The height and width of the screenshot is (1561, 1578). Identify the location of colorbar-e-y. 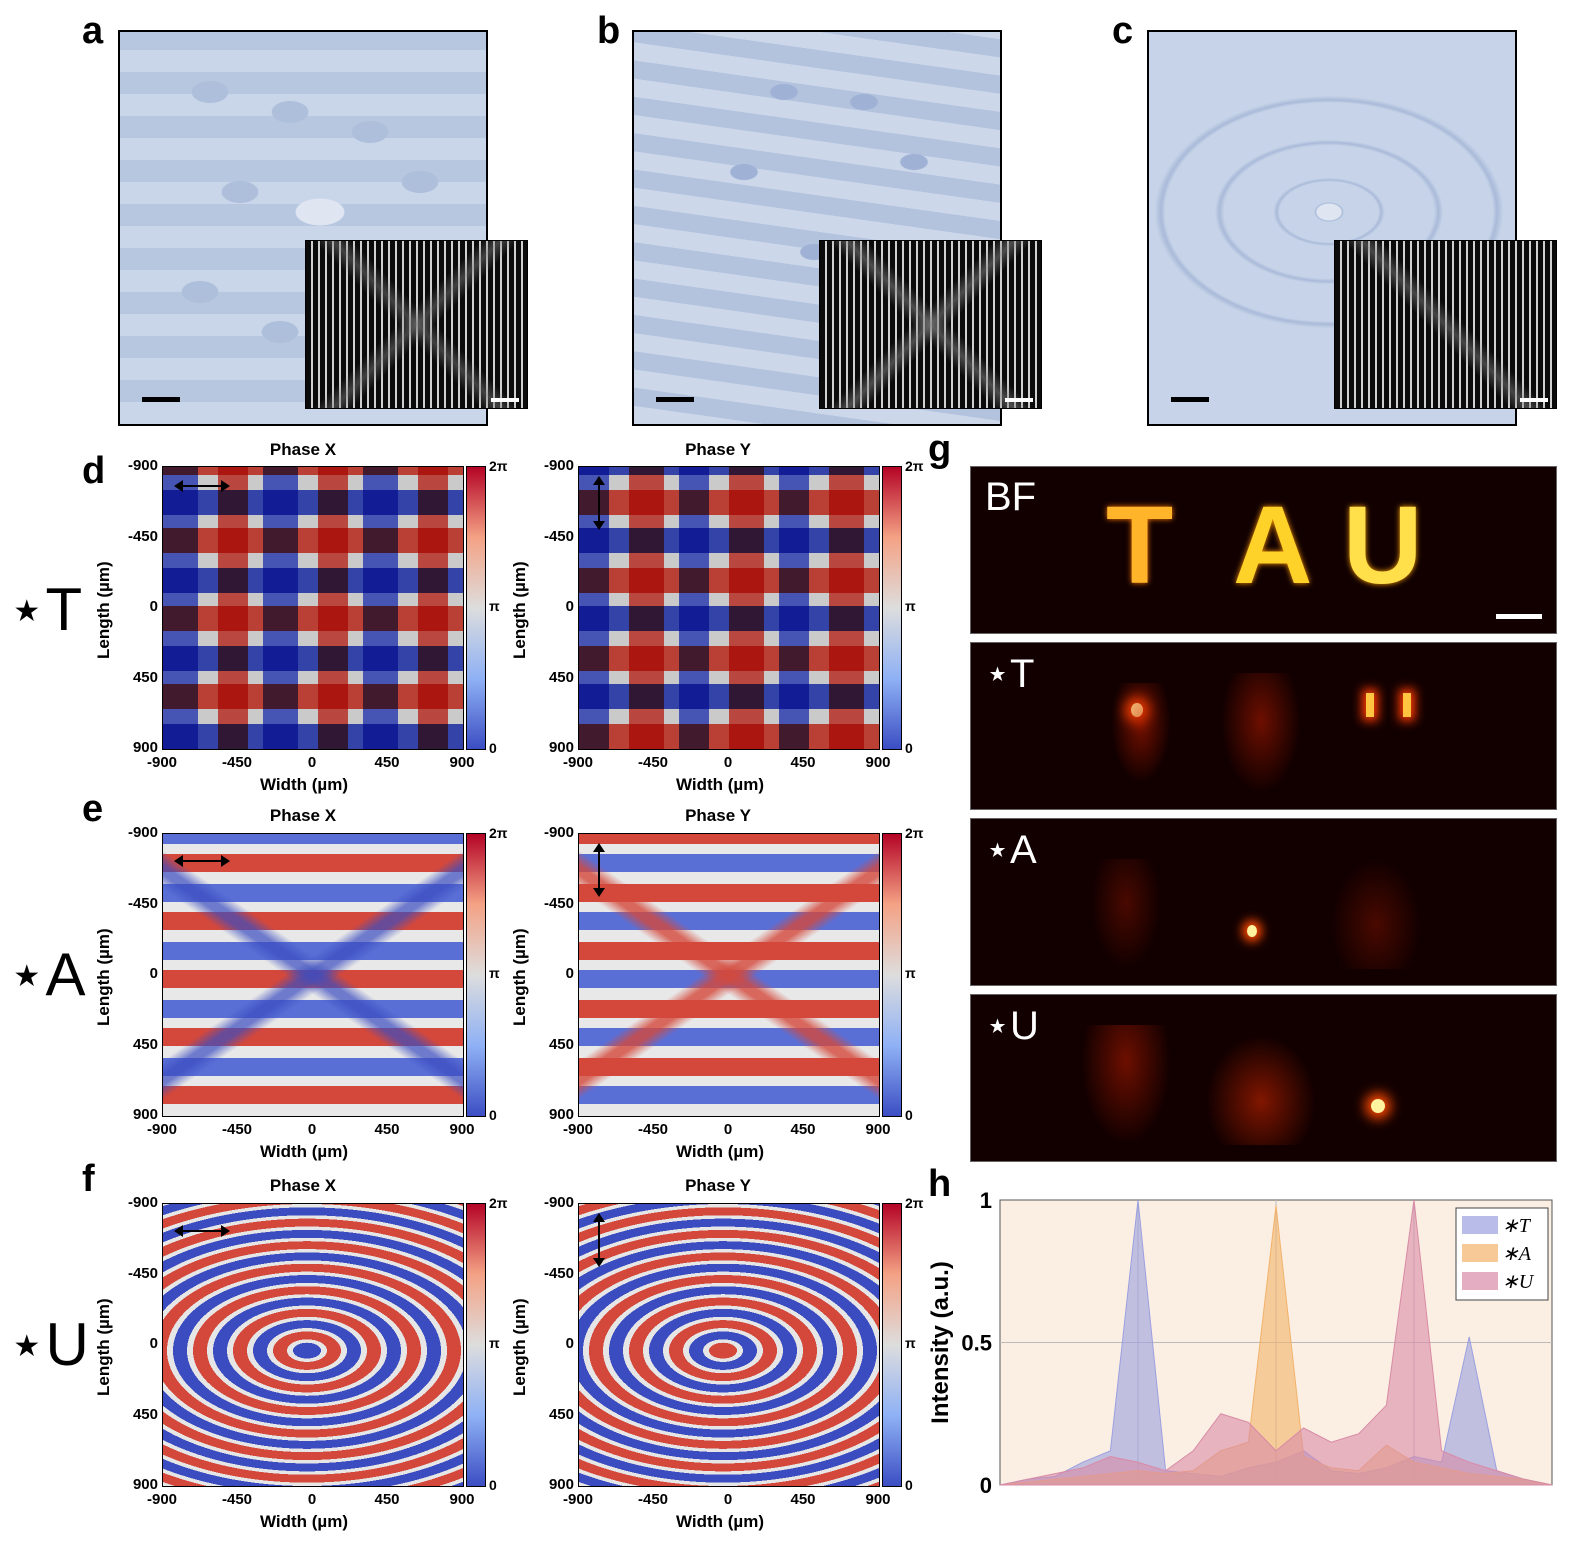
(892, 975).